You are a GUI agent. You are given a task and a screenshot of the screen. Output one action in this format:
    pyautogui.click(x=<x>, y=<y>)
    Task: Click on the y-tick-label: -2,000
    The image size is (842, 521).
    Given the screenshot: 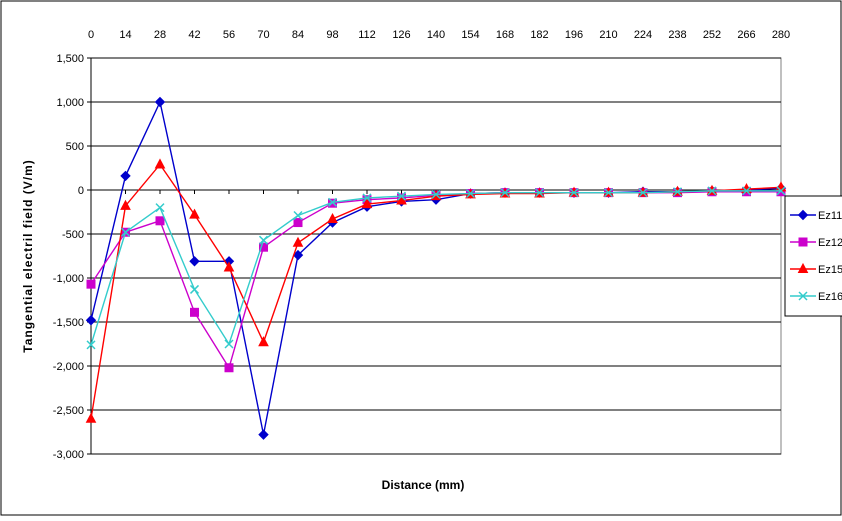 What is the action you would take?
    pyautogui.click(x=68, y=367)
    